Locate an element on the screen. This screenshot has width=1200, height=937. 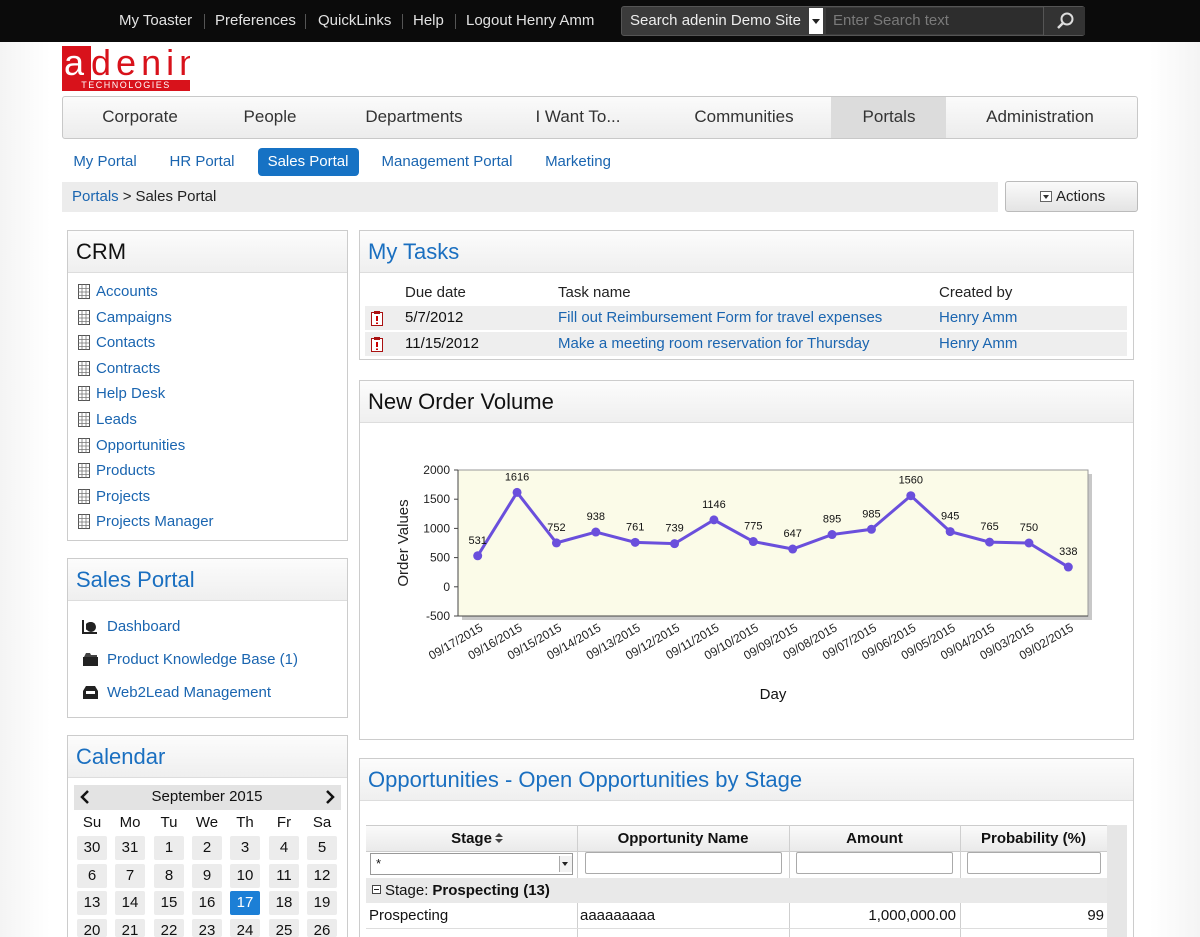
day: 31 is located at coordinates (130, 847).